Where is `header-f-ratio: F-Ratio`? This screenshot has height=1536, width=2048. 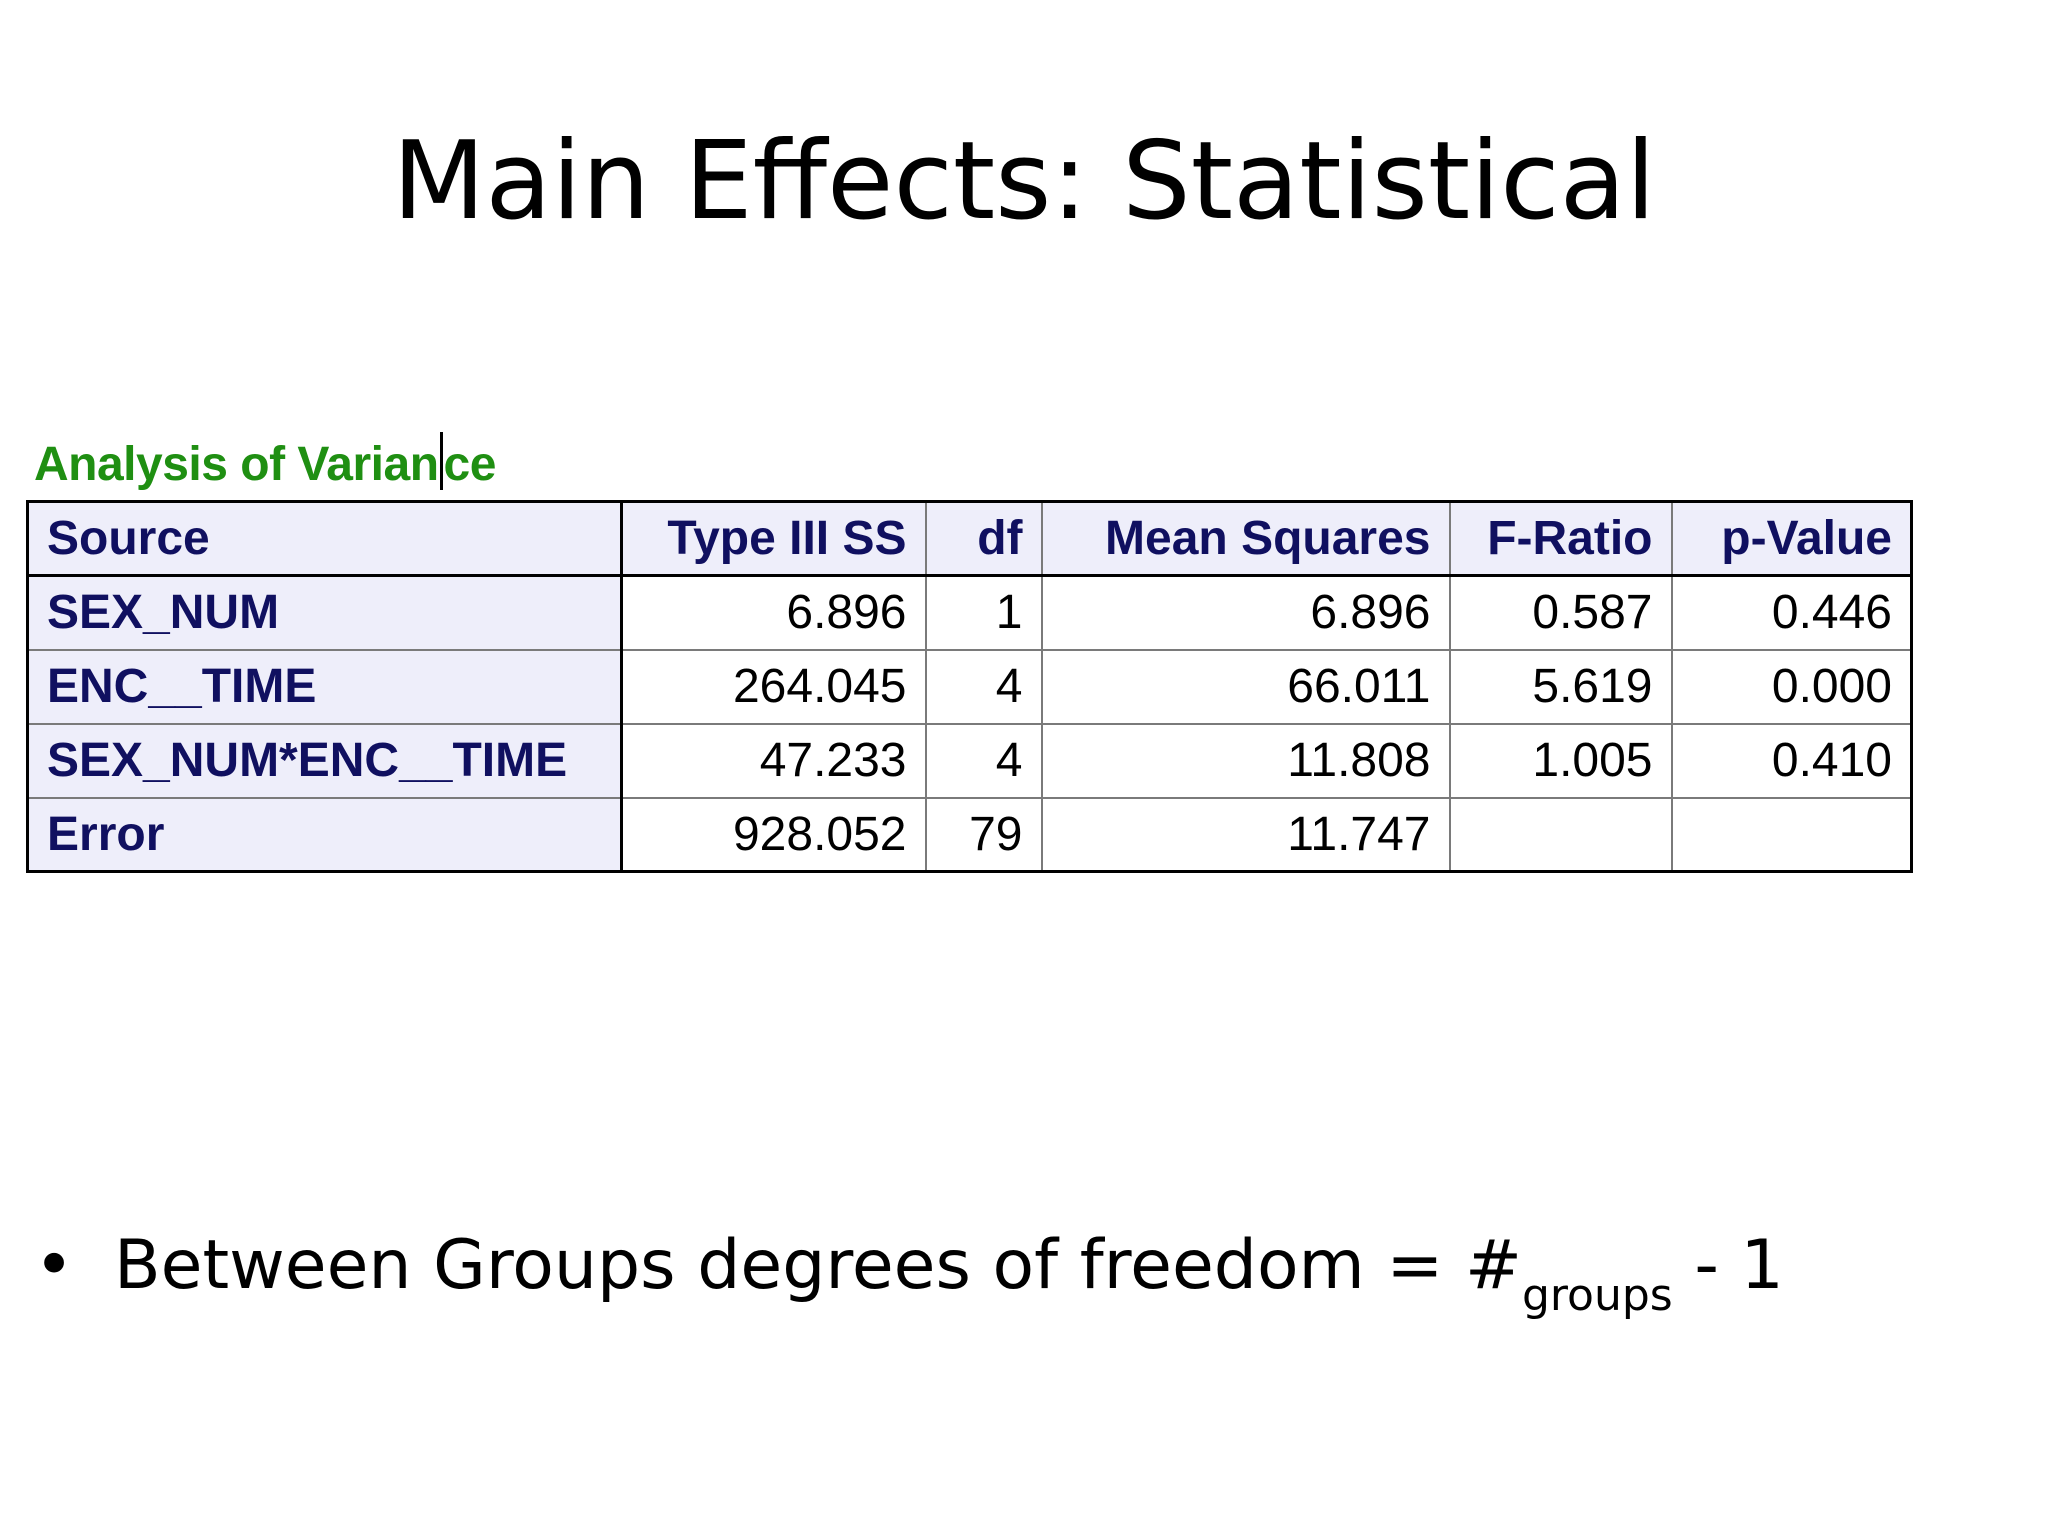
header-f-ratio: F-Ratio is located at coordinates (1560, 538).